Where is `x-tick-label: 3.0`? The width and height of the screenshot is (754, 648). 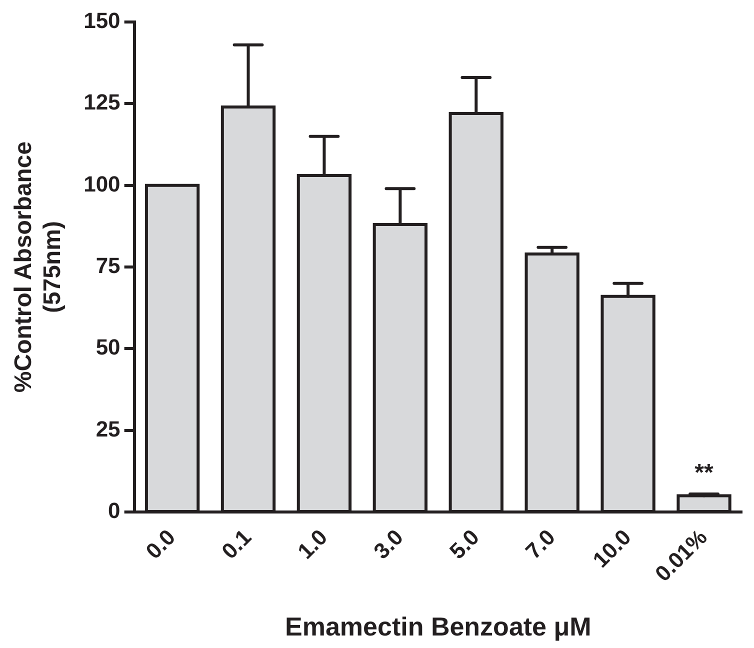
x-tick-label: 3.0 is located at coordinates (388, 544).